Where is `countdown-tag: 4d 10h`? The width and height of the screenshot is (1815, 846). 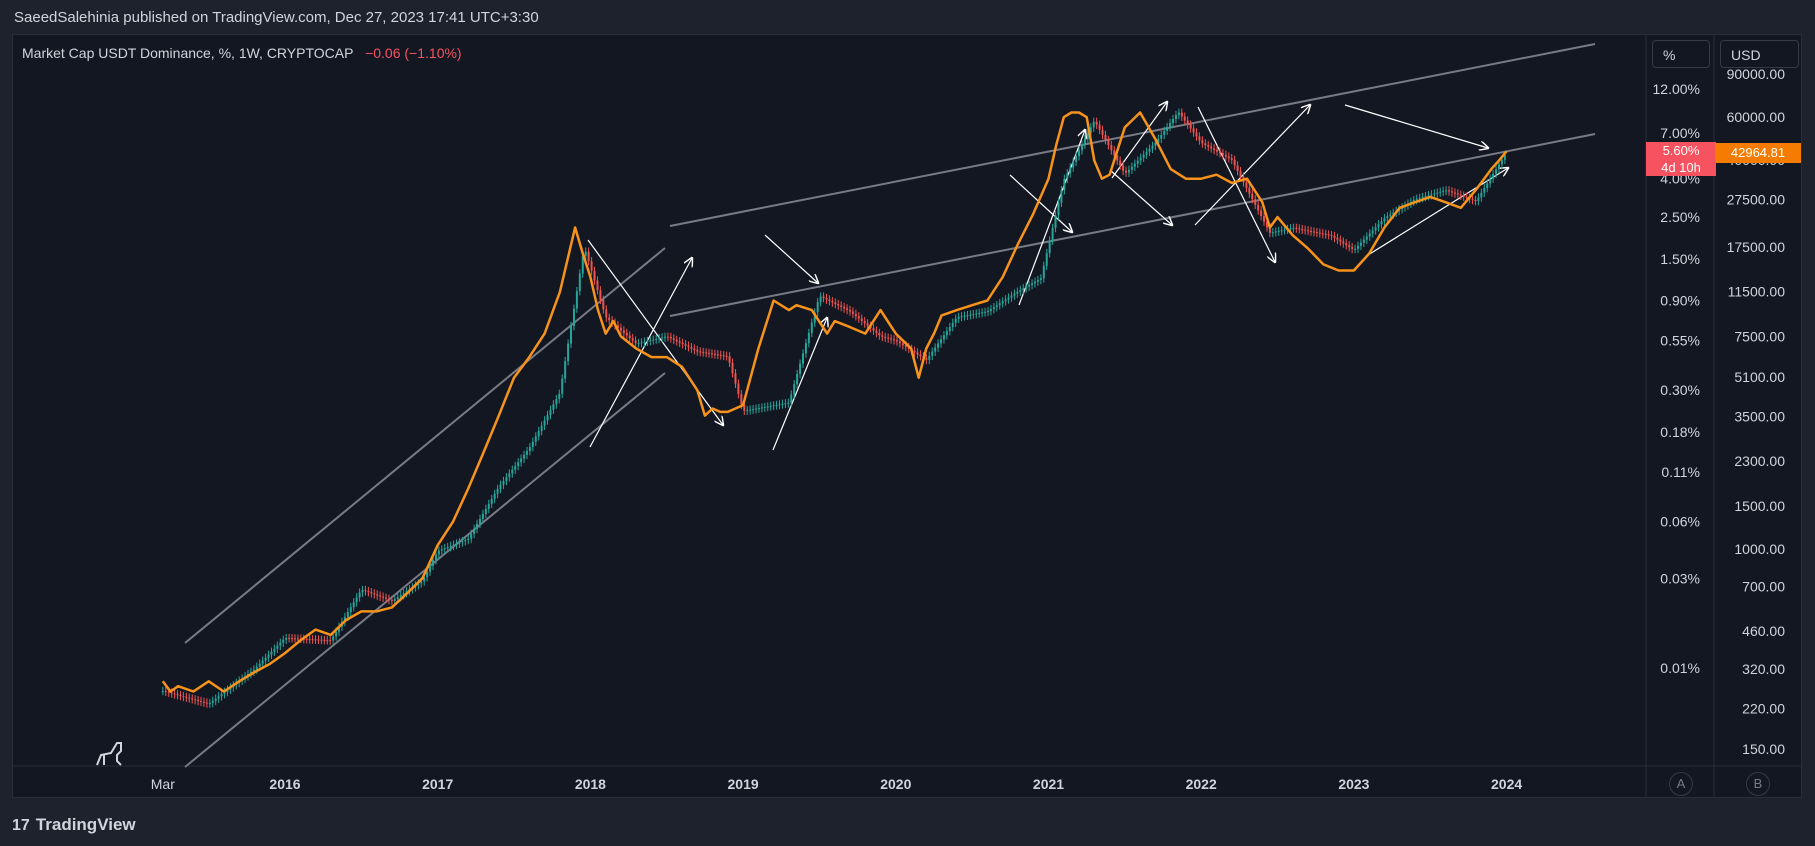 countdown-tag: 4d 10h is located at coordinates (1681, 167).